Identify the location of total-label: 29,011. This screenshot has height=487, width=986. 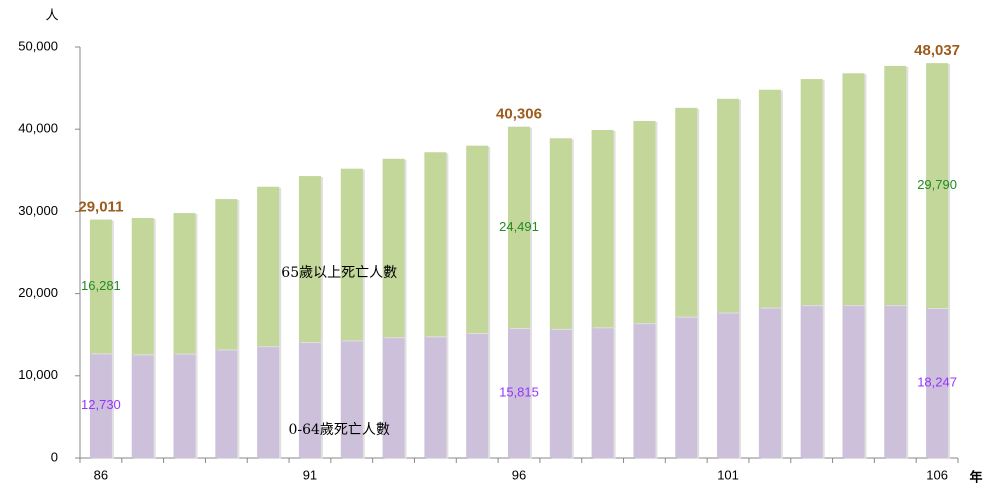
(100, 206).